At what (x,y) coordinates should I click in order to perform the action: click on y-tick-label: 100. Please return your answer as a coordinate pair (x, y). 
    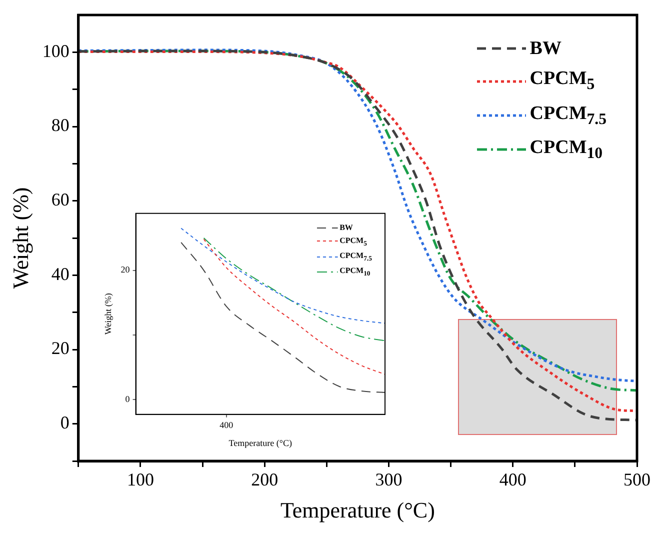
    Looking at the image, I should click on (56, 50).